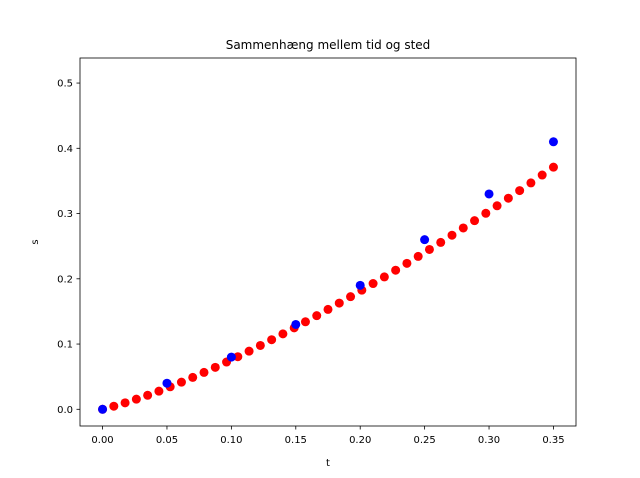 The image size is (640, 478). I want to click on y-tick-label: 0.1, so click(65, 345).